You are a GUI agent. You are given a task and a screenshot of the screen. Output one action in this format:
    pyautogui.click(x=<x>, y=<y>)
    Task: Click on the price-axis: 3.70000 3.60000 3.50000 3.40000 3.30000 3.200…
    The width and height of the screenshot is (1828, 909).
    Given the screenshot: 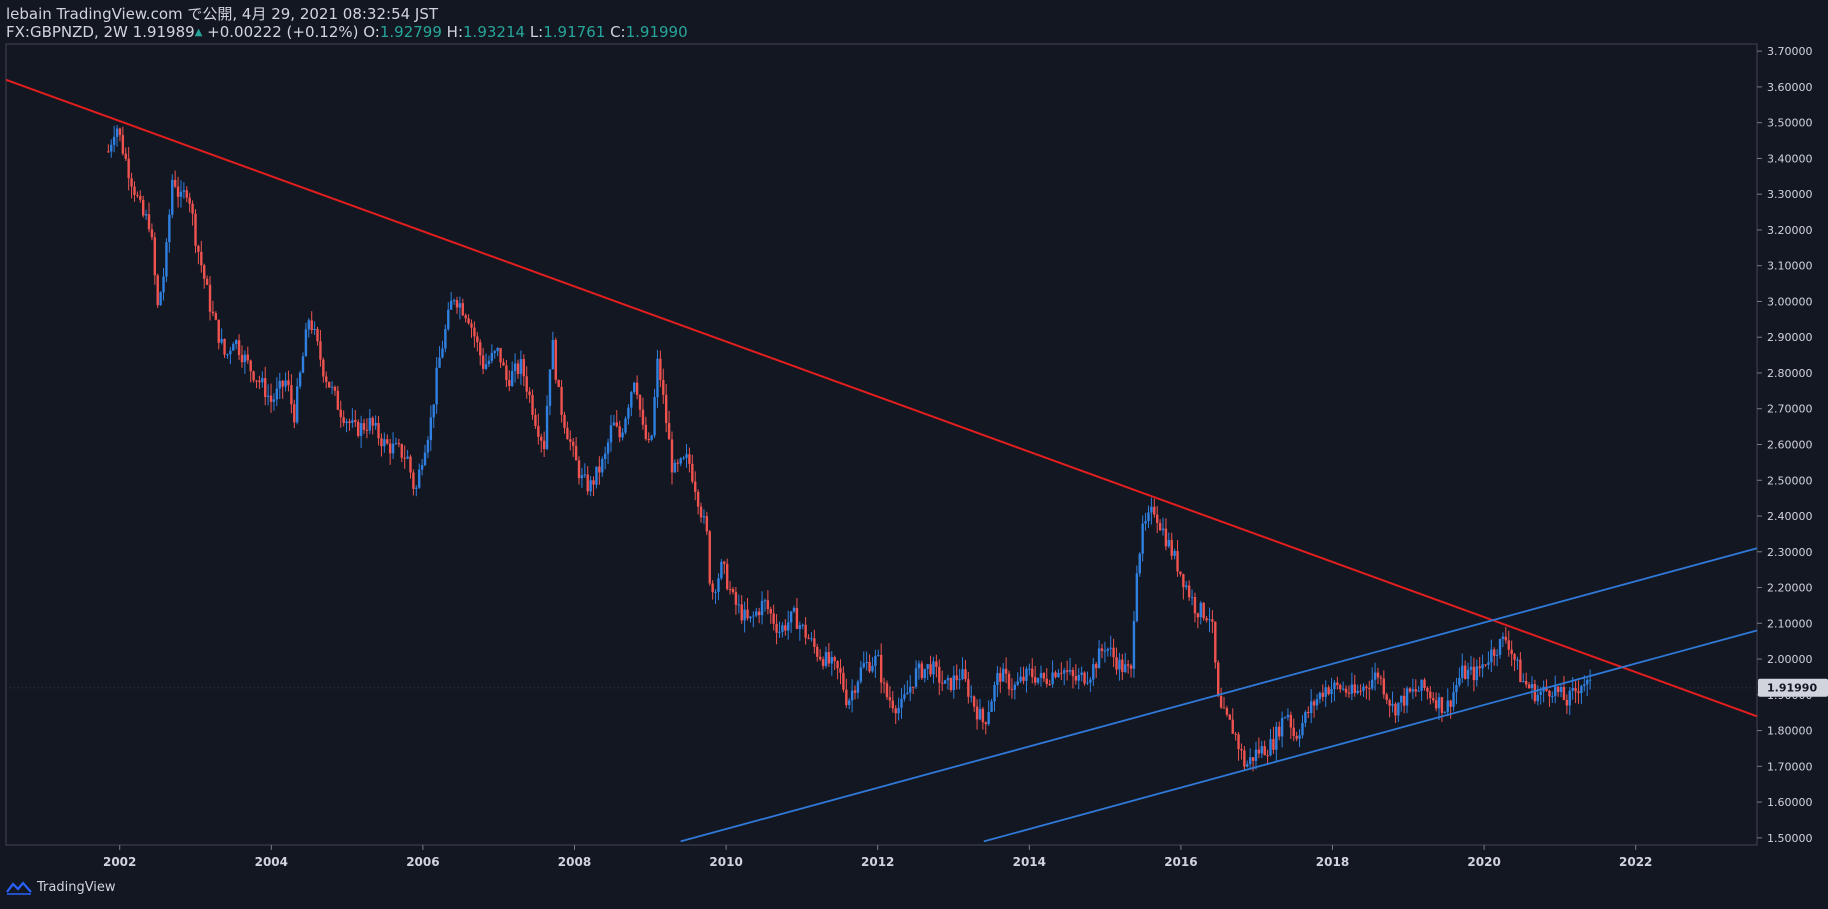 What is the action you would take?
    pyautogui.click(x=1785, y=445)
    